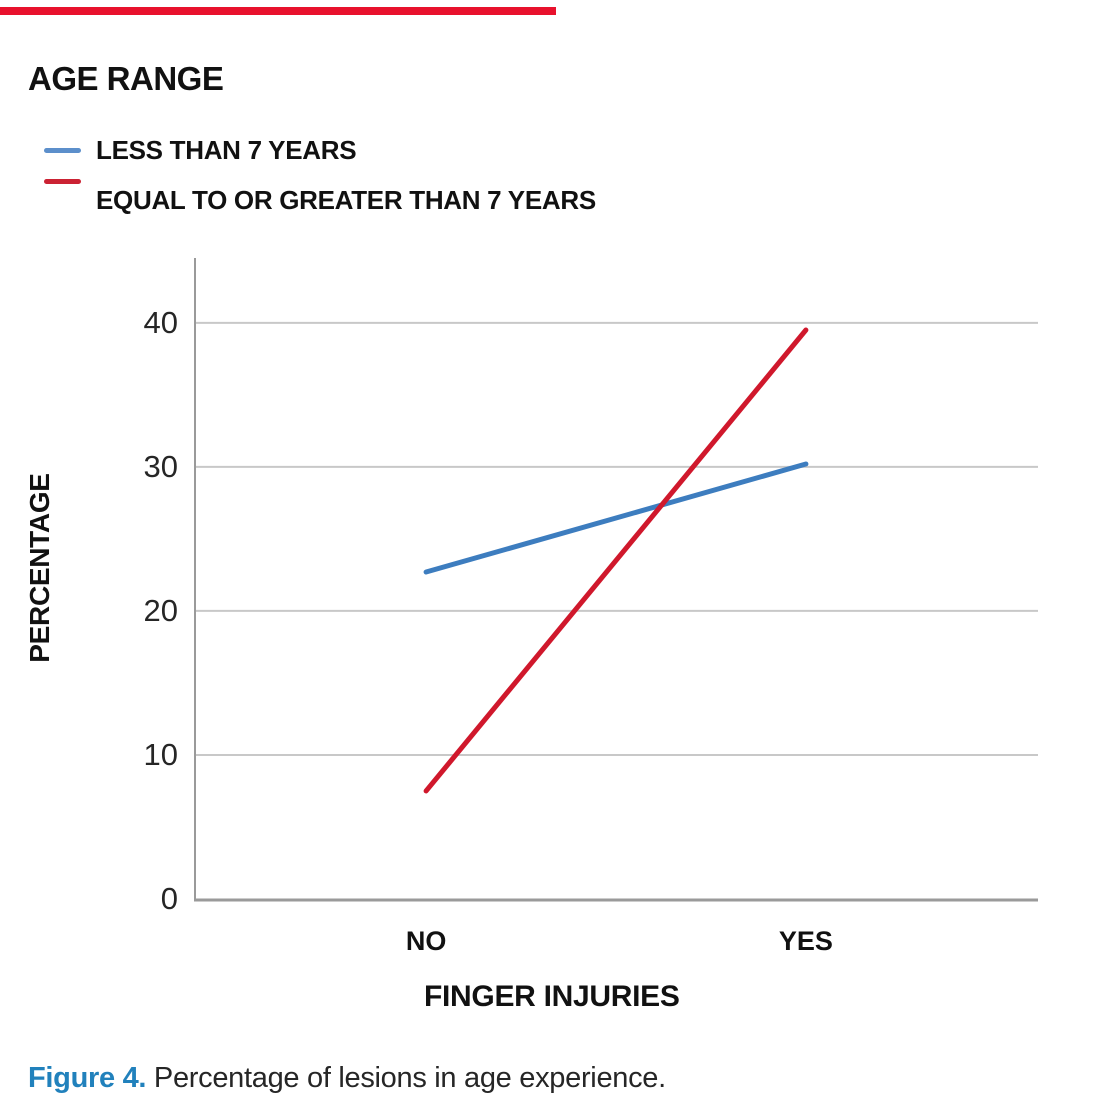 This screenshot has height=1120, width=1108. Describe the element at coordinates (126, 78) in the screenshot. I see `legend-title: AGE RANGE` at that location.